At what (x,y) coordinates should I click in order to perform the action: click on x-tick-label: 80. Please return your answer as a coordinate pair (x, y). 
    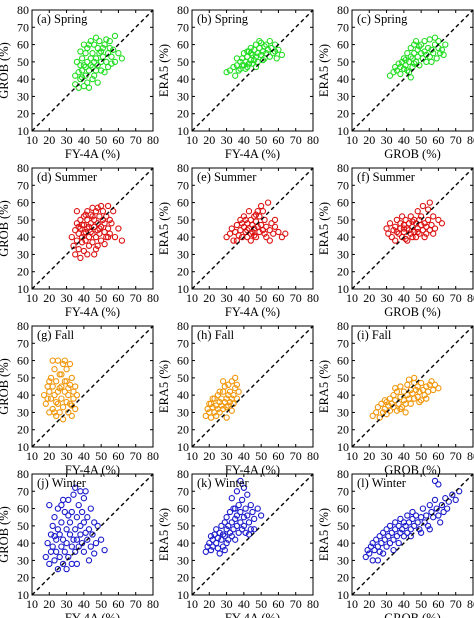
    Looking at the image, I should click on (470, 140).